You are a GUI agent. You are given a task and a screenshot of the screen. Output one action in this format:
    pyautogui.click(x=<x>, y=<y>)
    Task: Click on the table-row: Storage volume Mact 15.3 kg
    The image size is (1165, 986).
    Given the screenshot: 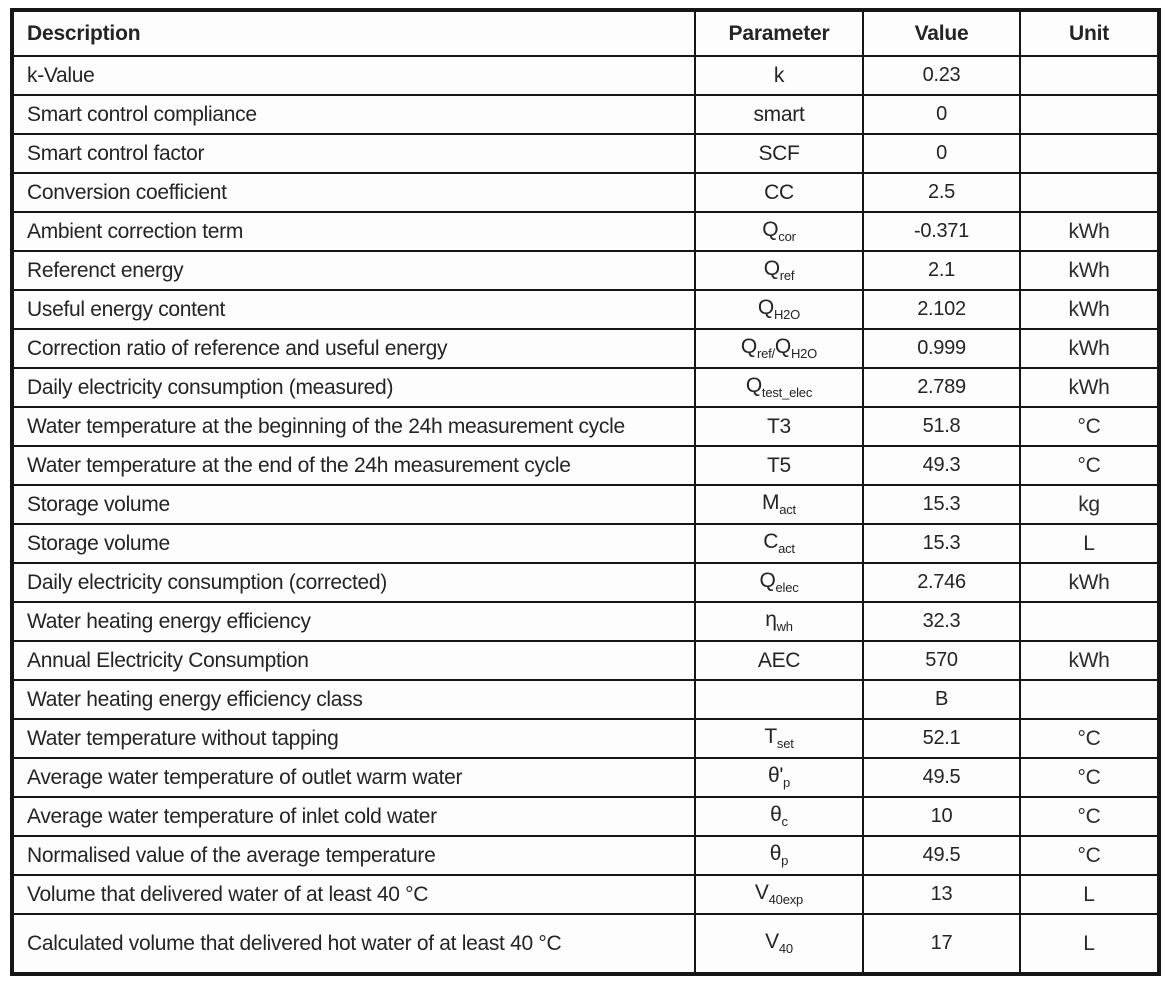 What is the action you would take?
    pyautogui.click(x=585, y=504)
    